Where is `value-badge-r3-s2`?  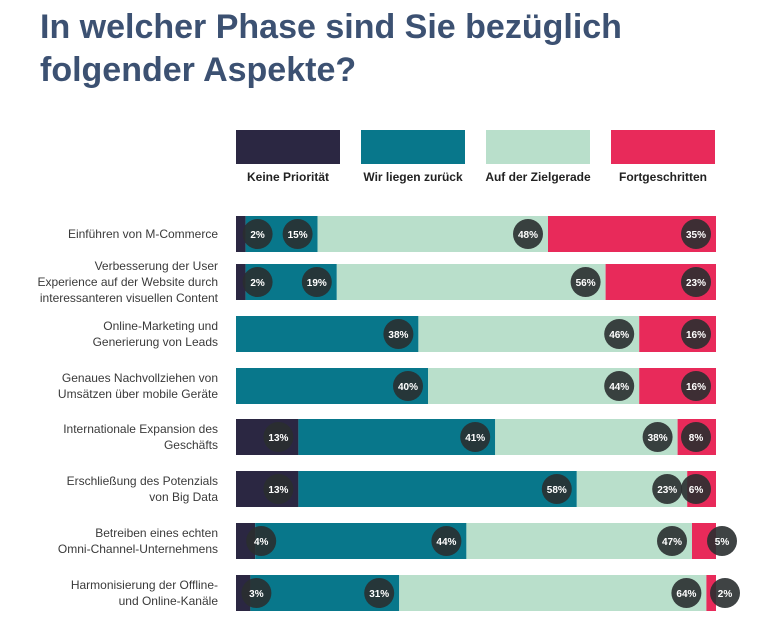 value-badge-r3-s2 is located at coordinates (398, 334).